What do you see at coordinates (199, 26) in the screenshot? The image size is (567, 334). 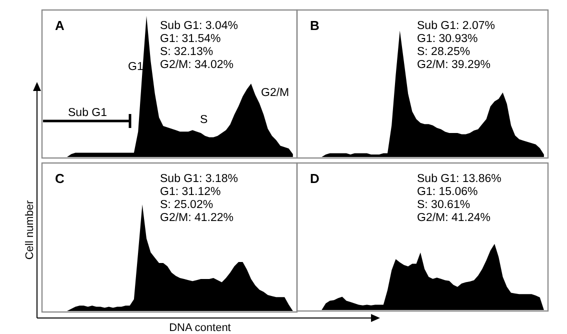 I see `annotation: Sub G1: 3.04%` at bounding box center [199, 26].